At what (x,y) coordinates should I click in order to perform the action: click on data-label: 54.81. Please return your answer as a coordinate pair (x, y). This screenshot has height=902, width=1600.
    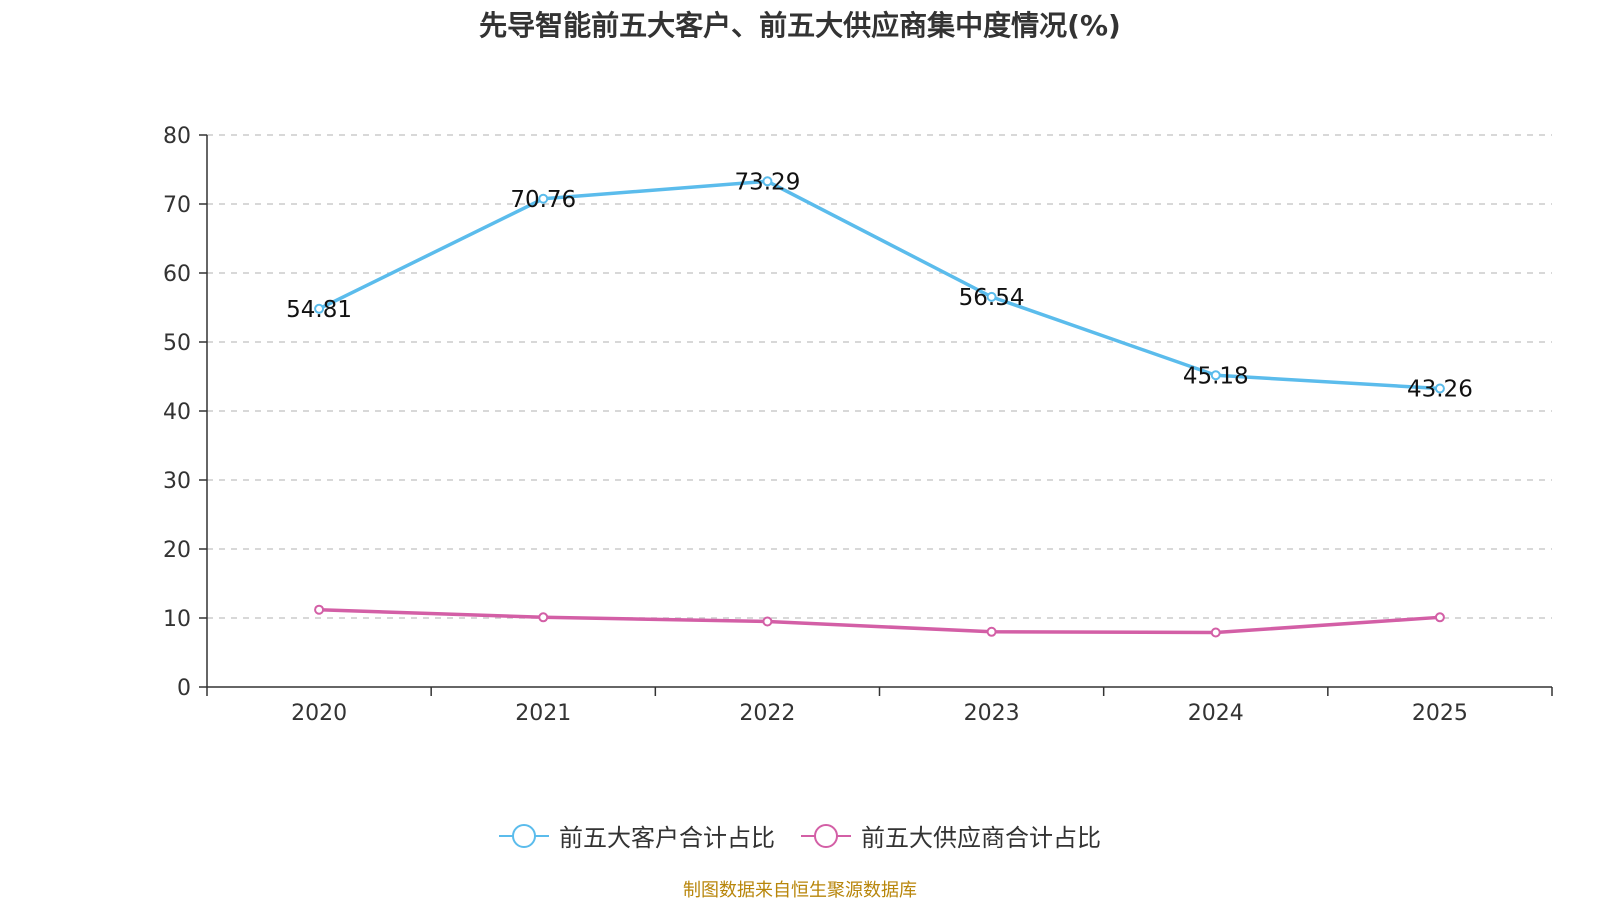
    Looking at the image, I should click on (319, 310).